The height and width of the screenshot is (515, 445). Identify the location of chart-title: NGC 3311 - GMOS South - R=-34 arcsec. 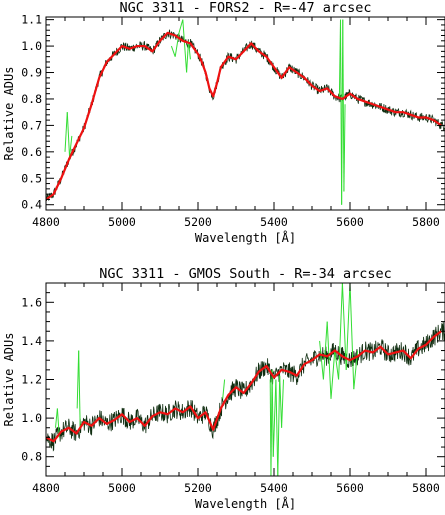
(245, 274).